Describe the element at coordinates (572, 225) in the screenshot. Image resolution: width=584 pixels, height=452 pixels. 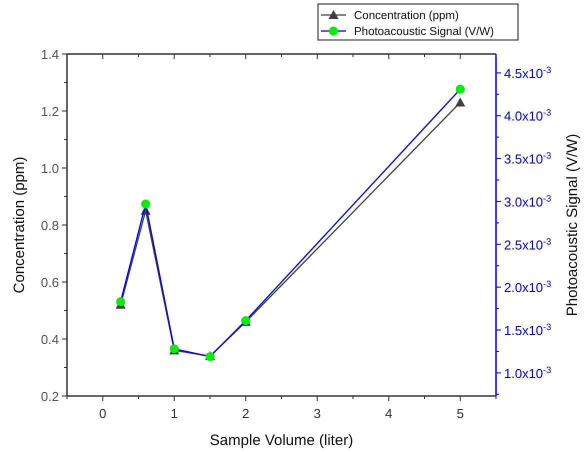
I see `y2-axis-title: Photoacoustic Signal (V/W)` at that location.